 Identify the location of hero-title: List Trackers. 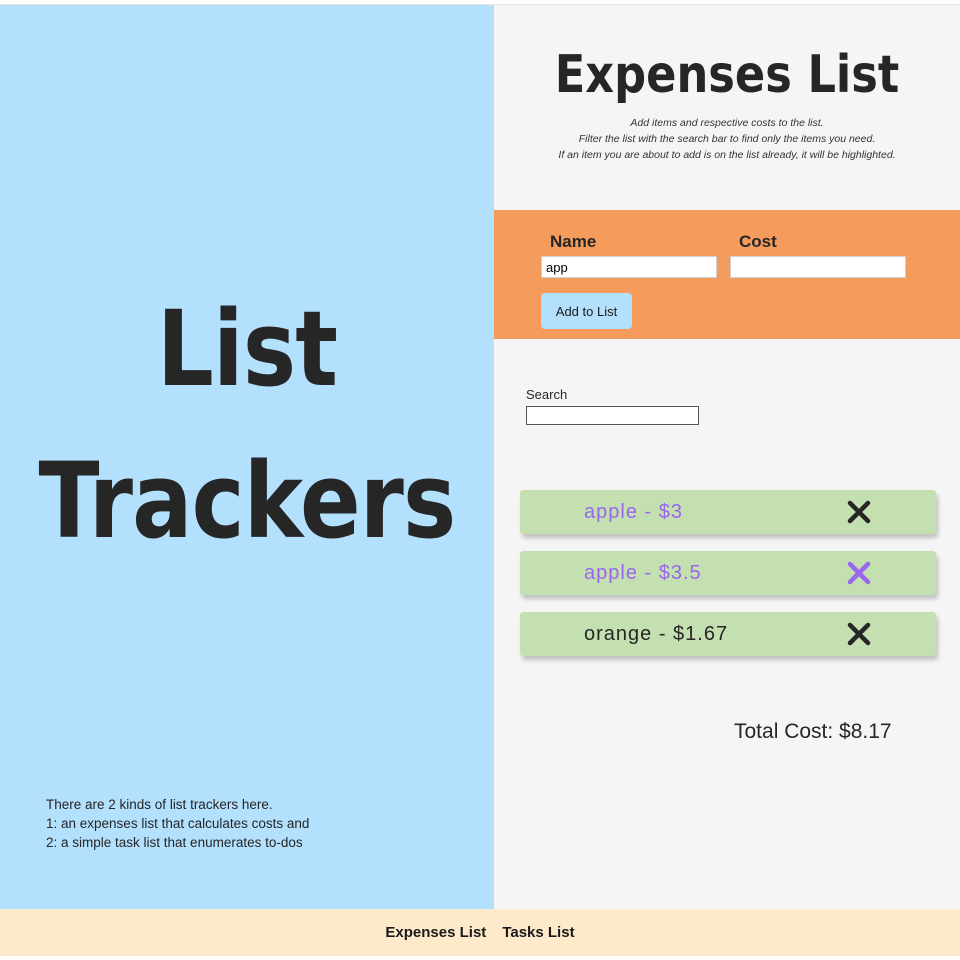
(247, 425).